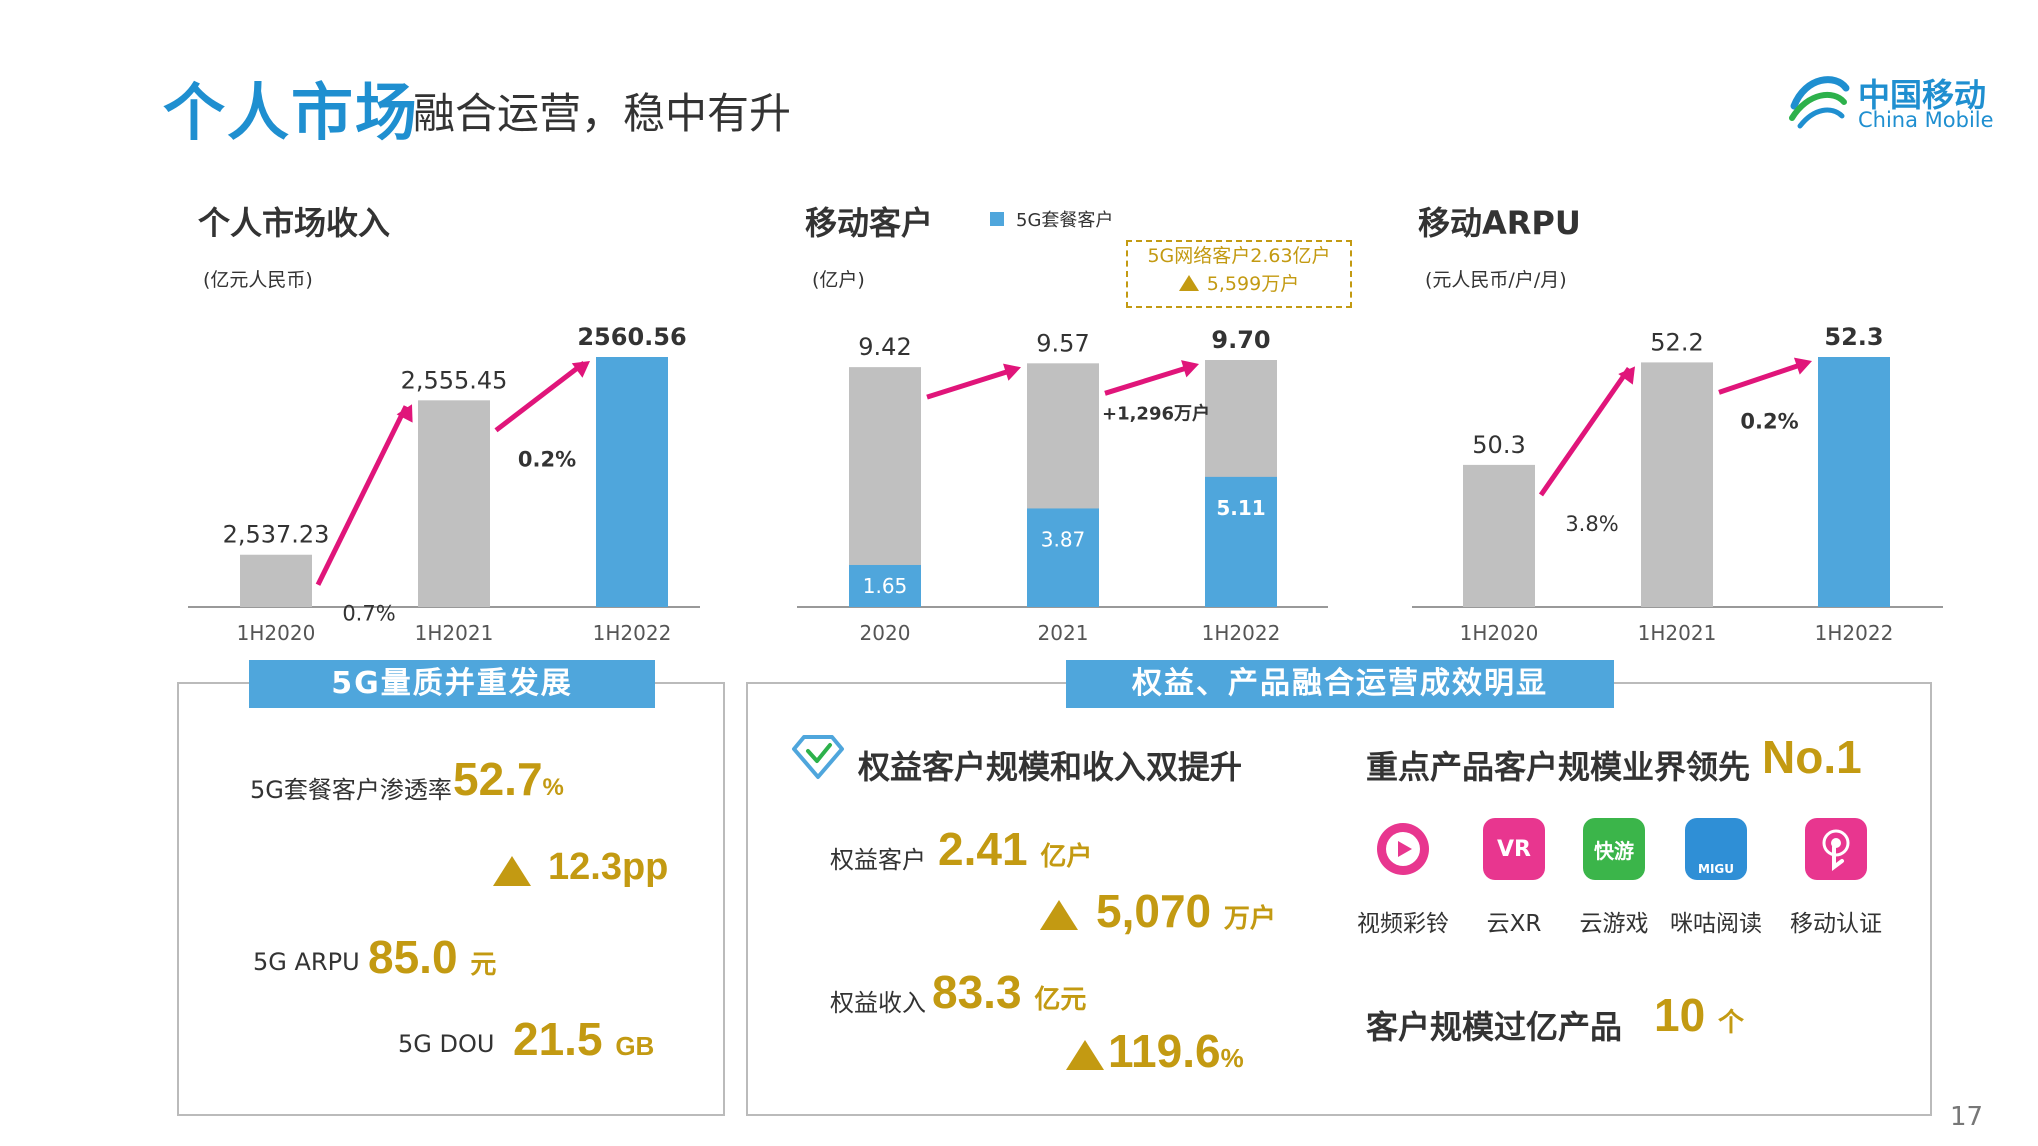  Describe the element at coordinates (446, 1044) in the screenshot. I see `dou-5g-label: 5G DOU` at that location.